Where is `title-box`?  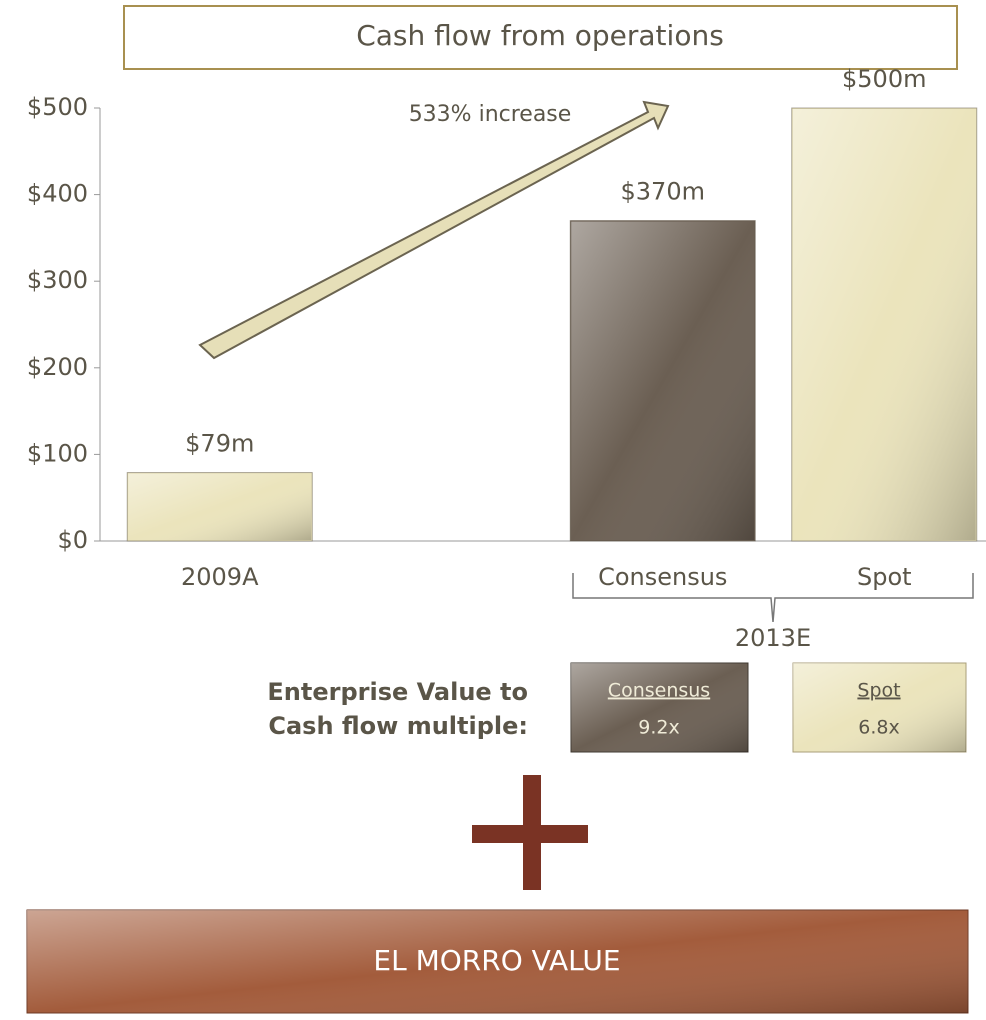 title-box is located at coordinates (540, 37).